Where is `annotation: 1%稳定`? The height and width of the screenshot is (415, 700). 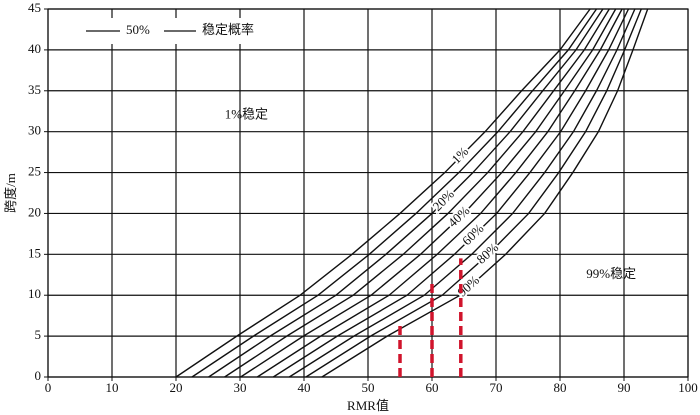
annotation: 1%稳定 is located at coordinates (246, 113).